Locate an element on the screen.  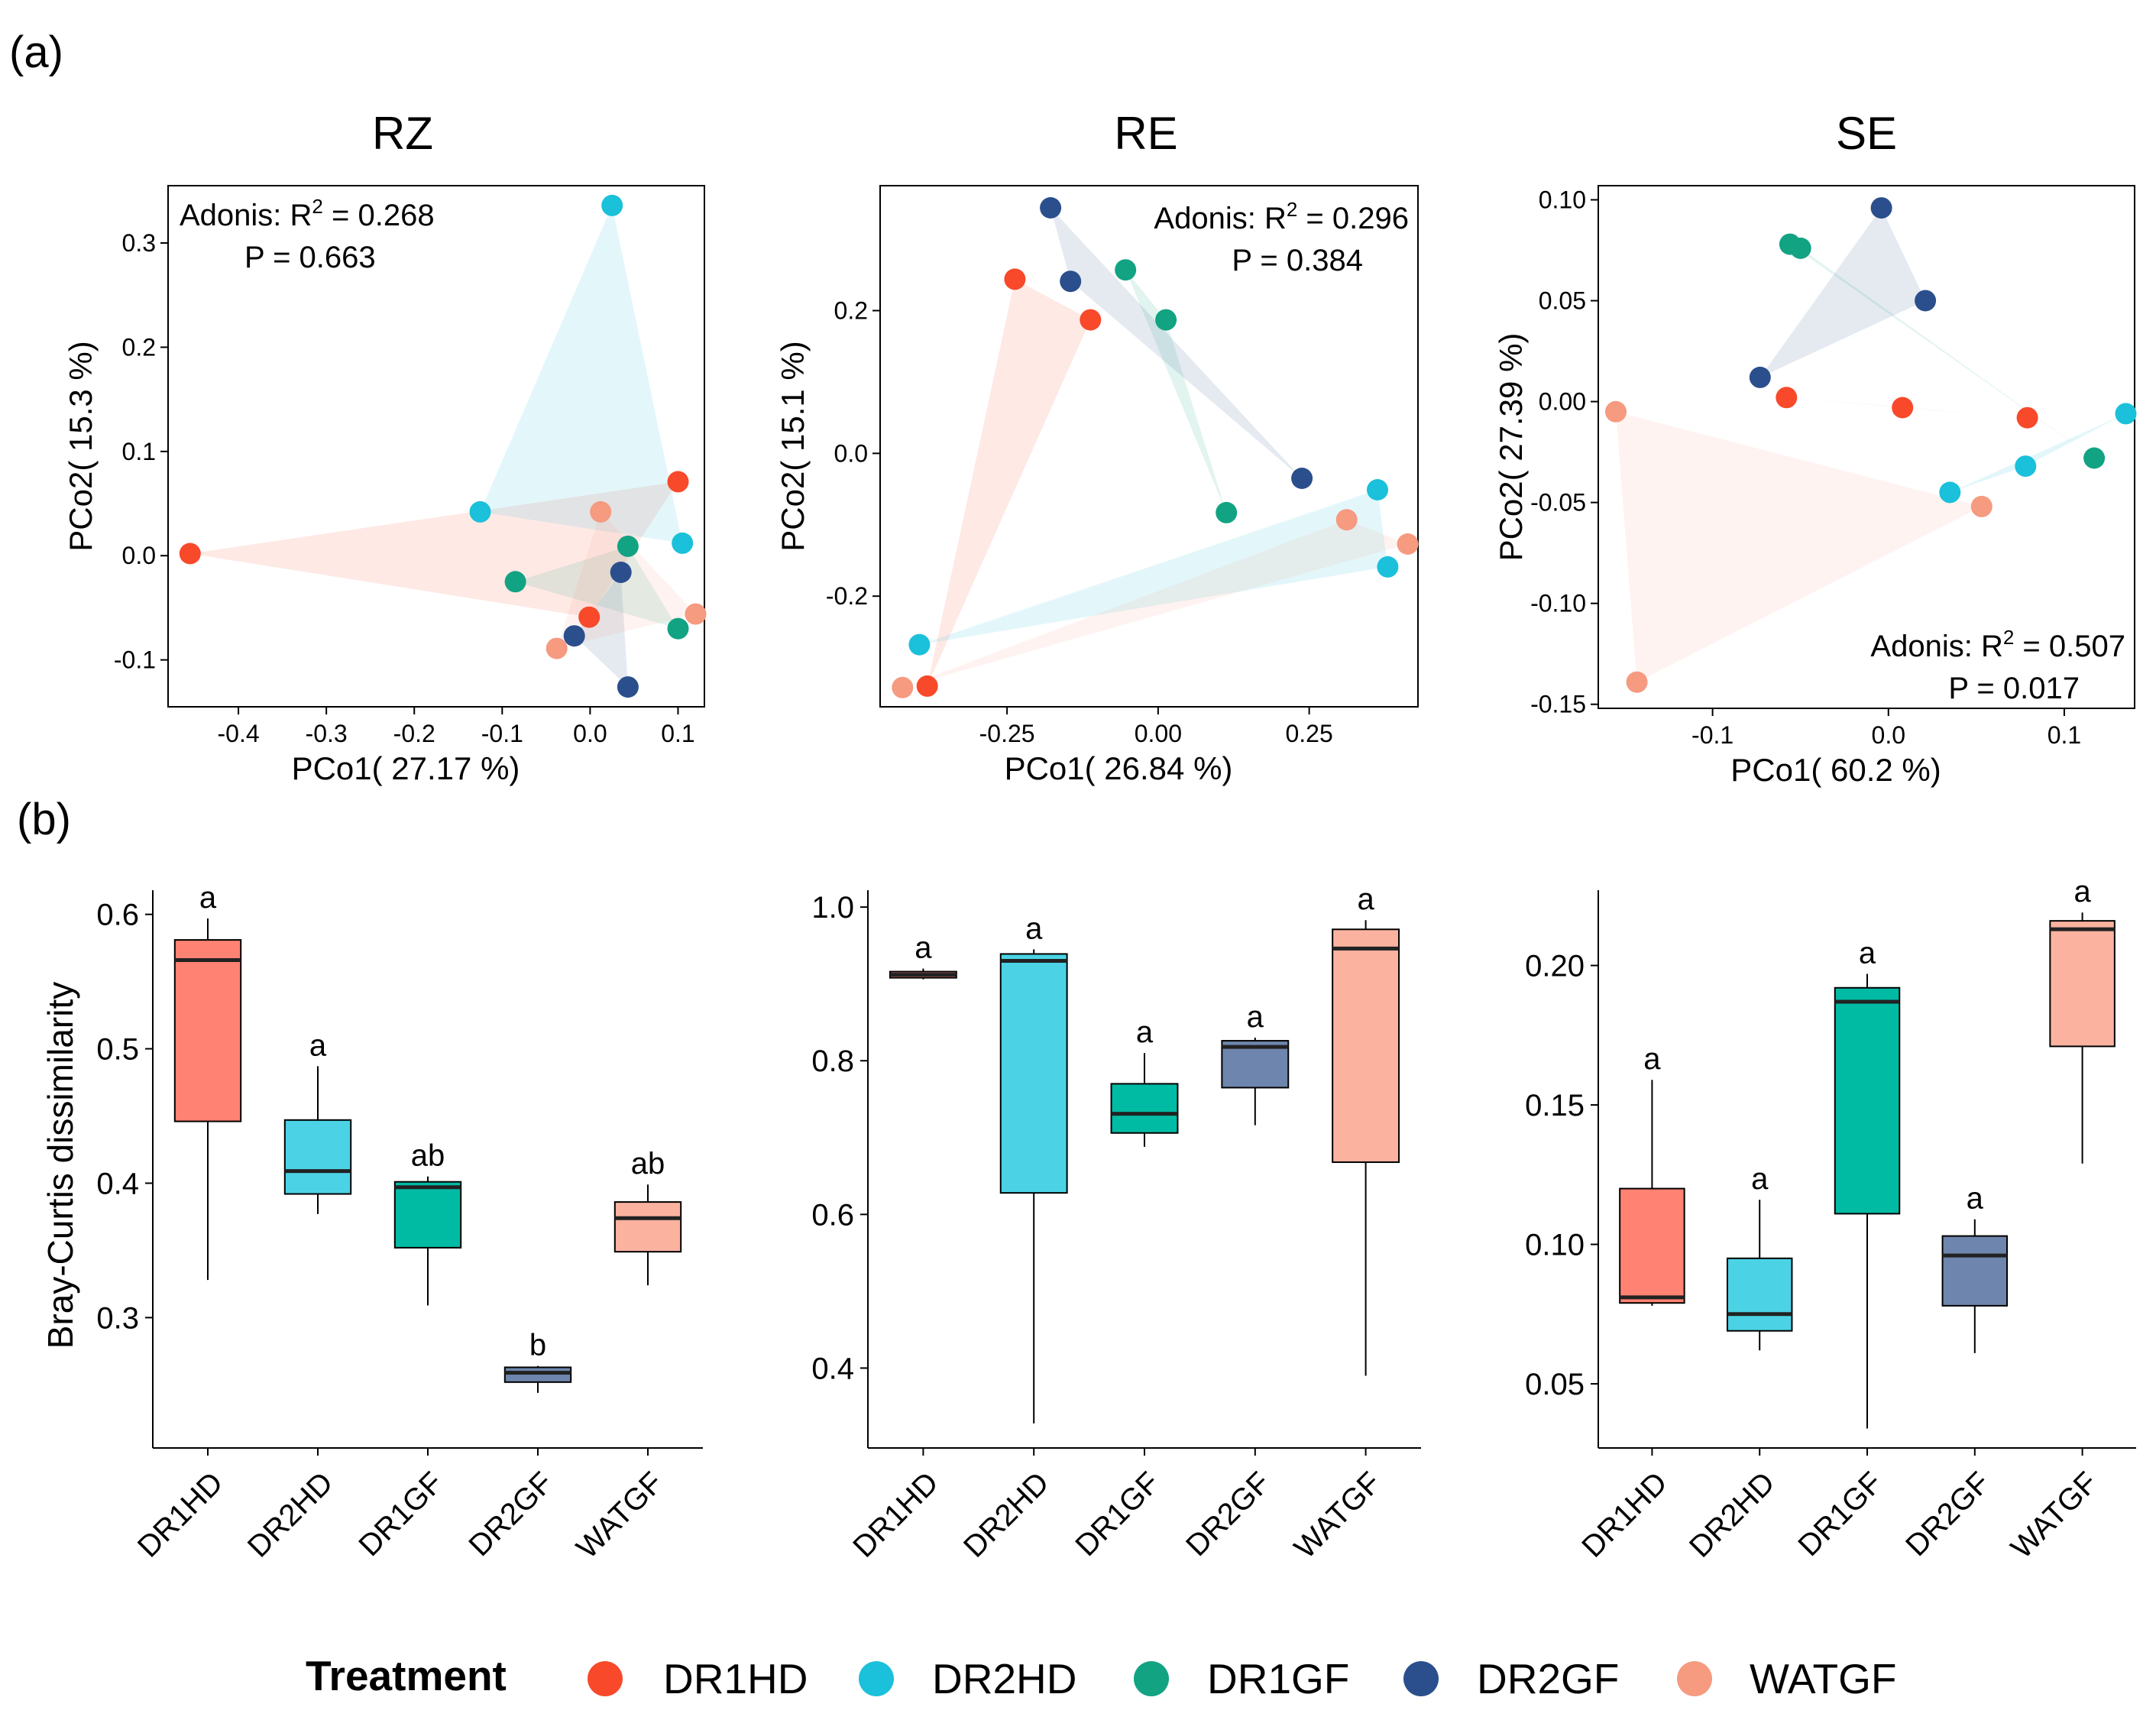
x-tick-label: DR2HD is located at coordinates (1733, 1515).